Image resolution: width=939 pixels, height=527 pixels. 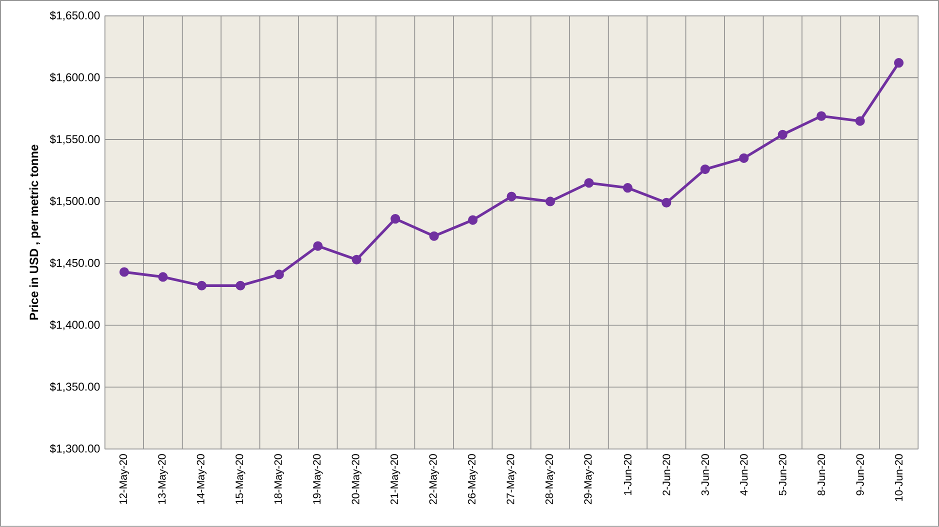 I want to click on x-tick-label: 29-May-20, so click(x=589, y=479).